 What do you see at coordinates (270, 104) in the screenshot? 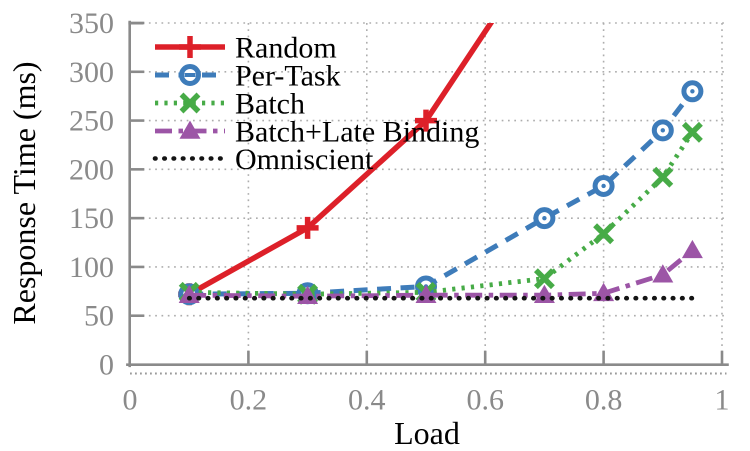
I see `legend-label-batch: Batch` at bounding box center [270, 104].